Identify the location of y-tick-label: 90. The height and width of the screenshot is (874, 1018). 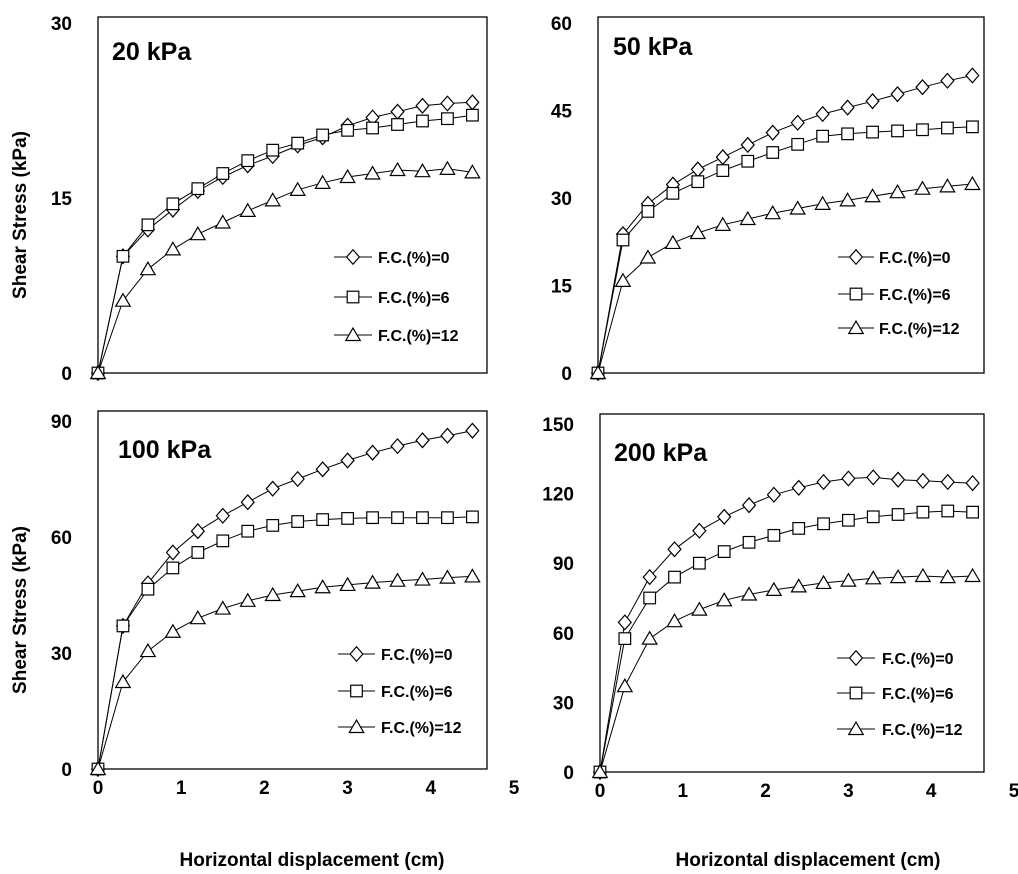
(563, 564).